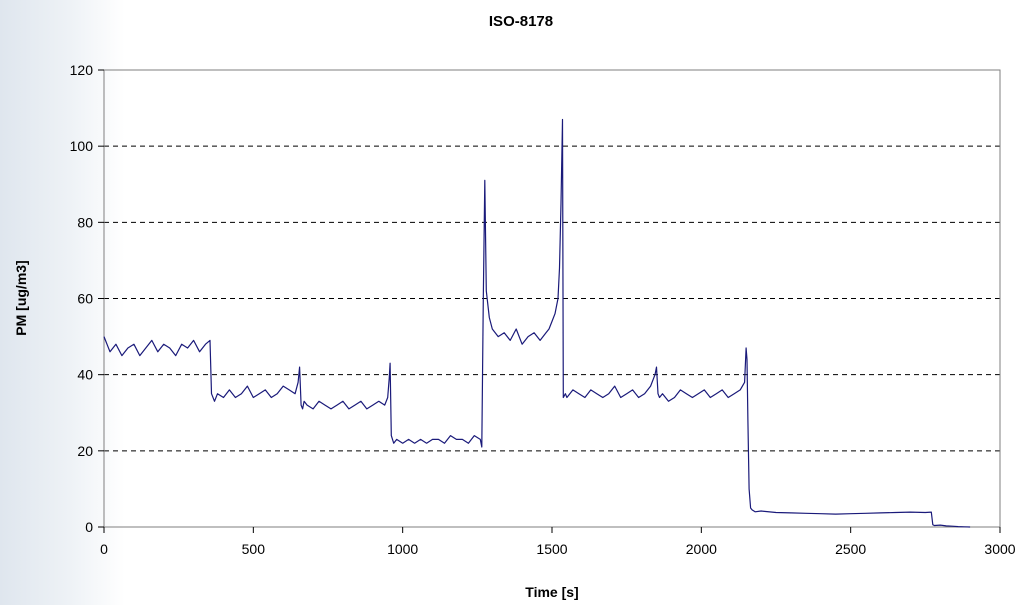 The width and height of the screenshot is (1018, 605). Describe the element at coordinates (701, 549) in the screenshot. I see `x-tick-label: 2000` at that location.